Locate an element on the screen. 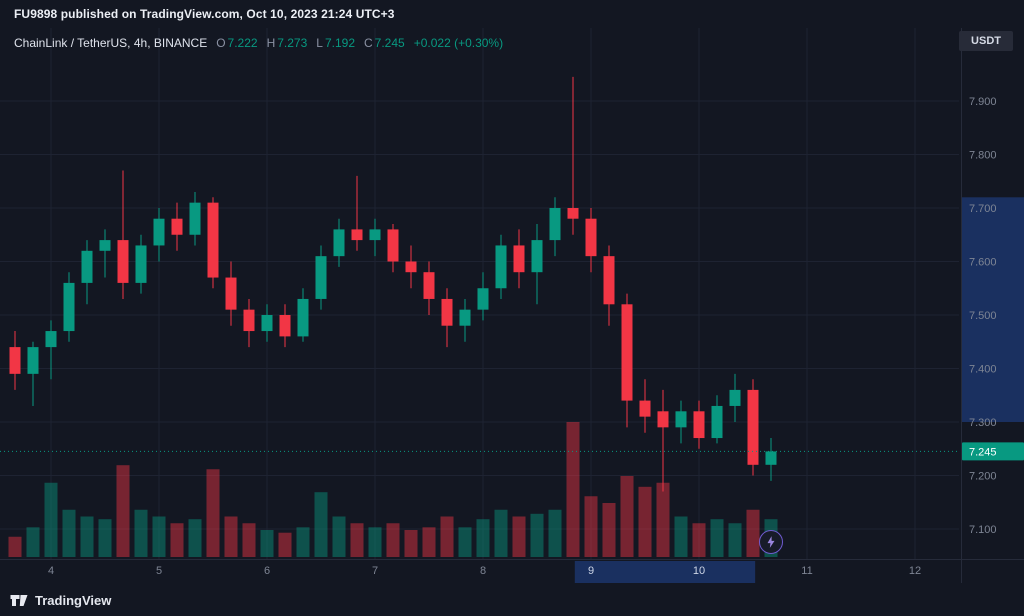 The width and height of the screenshot is (1024, 616). tradingview-logo-icon is located at coordinates (19, 600).